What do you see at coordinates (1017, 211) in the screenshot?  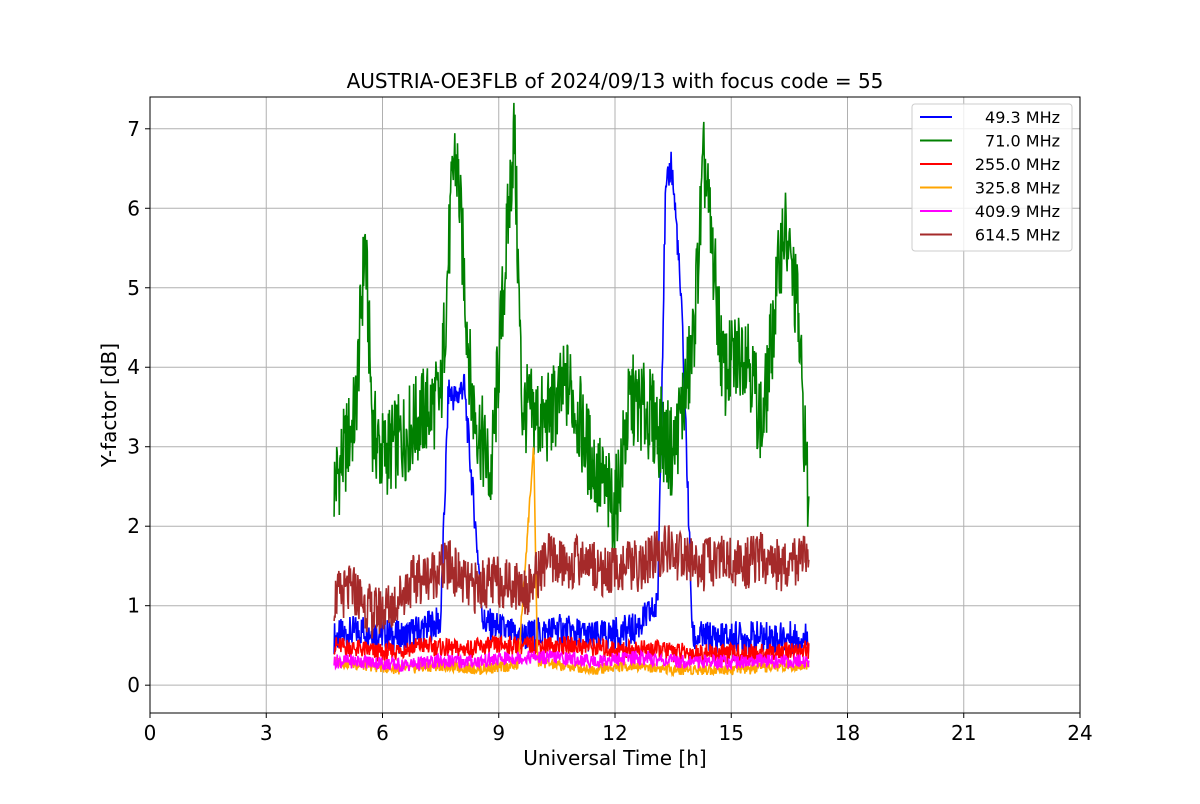 I see `legend-label: 409.9 MHz` at bounding box center [1017, 211].